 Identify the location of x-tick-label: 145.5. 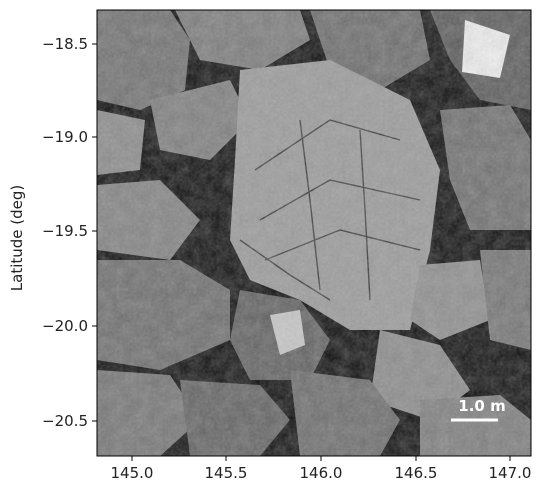
(226, 473).